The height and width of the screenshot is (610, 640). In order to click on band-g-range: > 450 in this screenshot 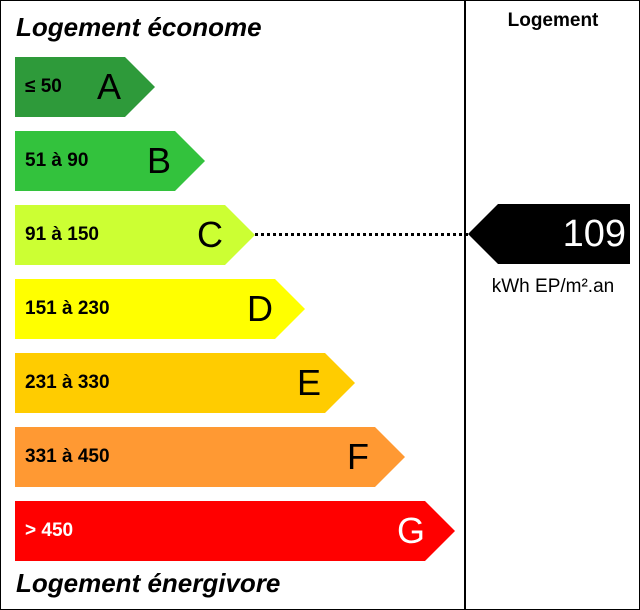, I will do `click(49, 530)`.